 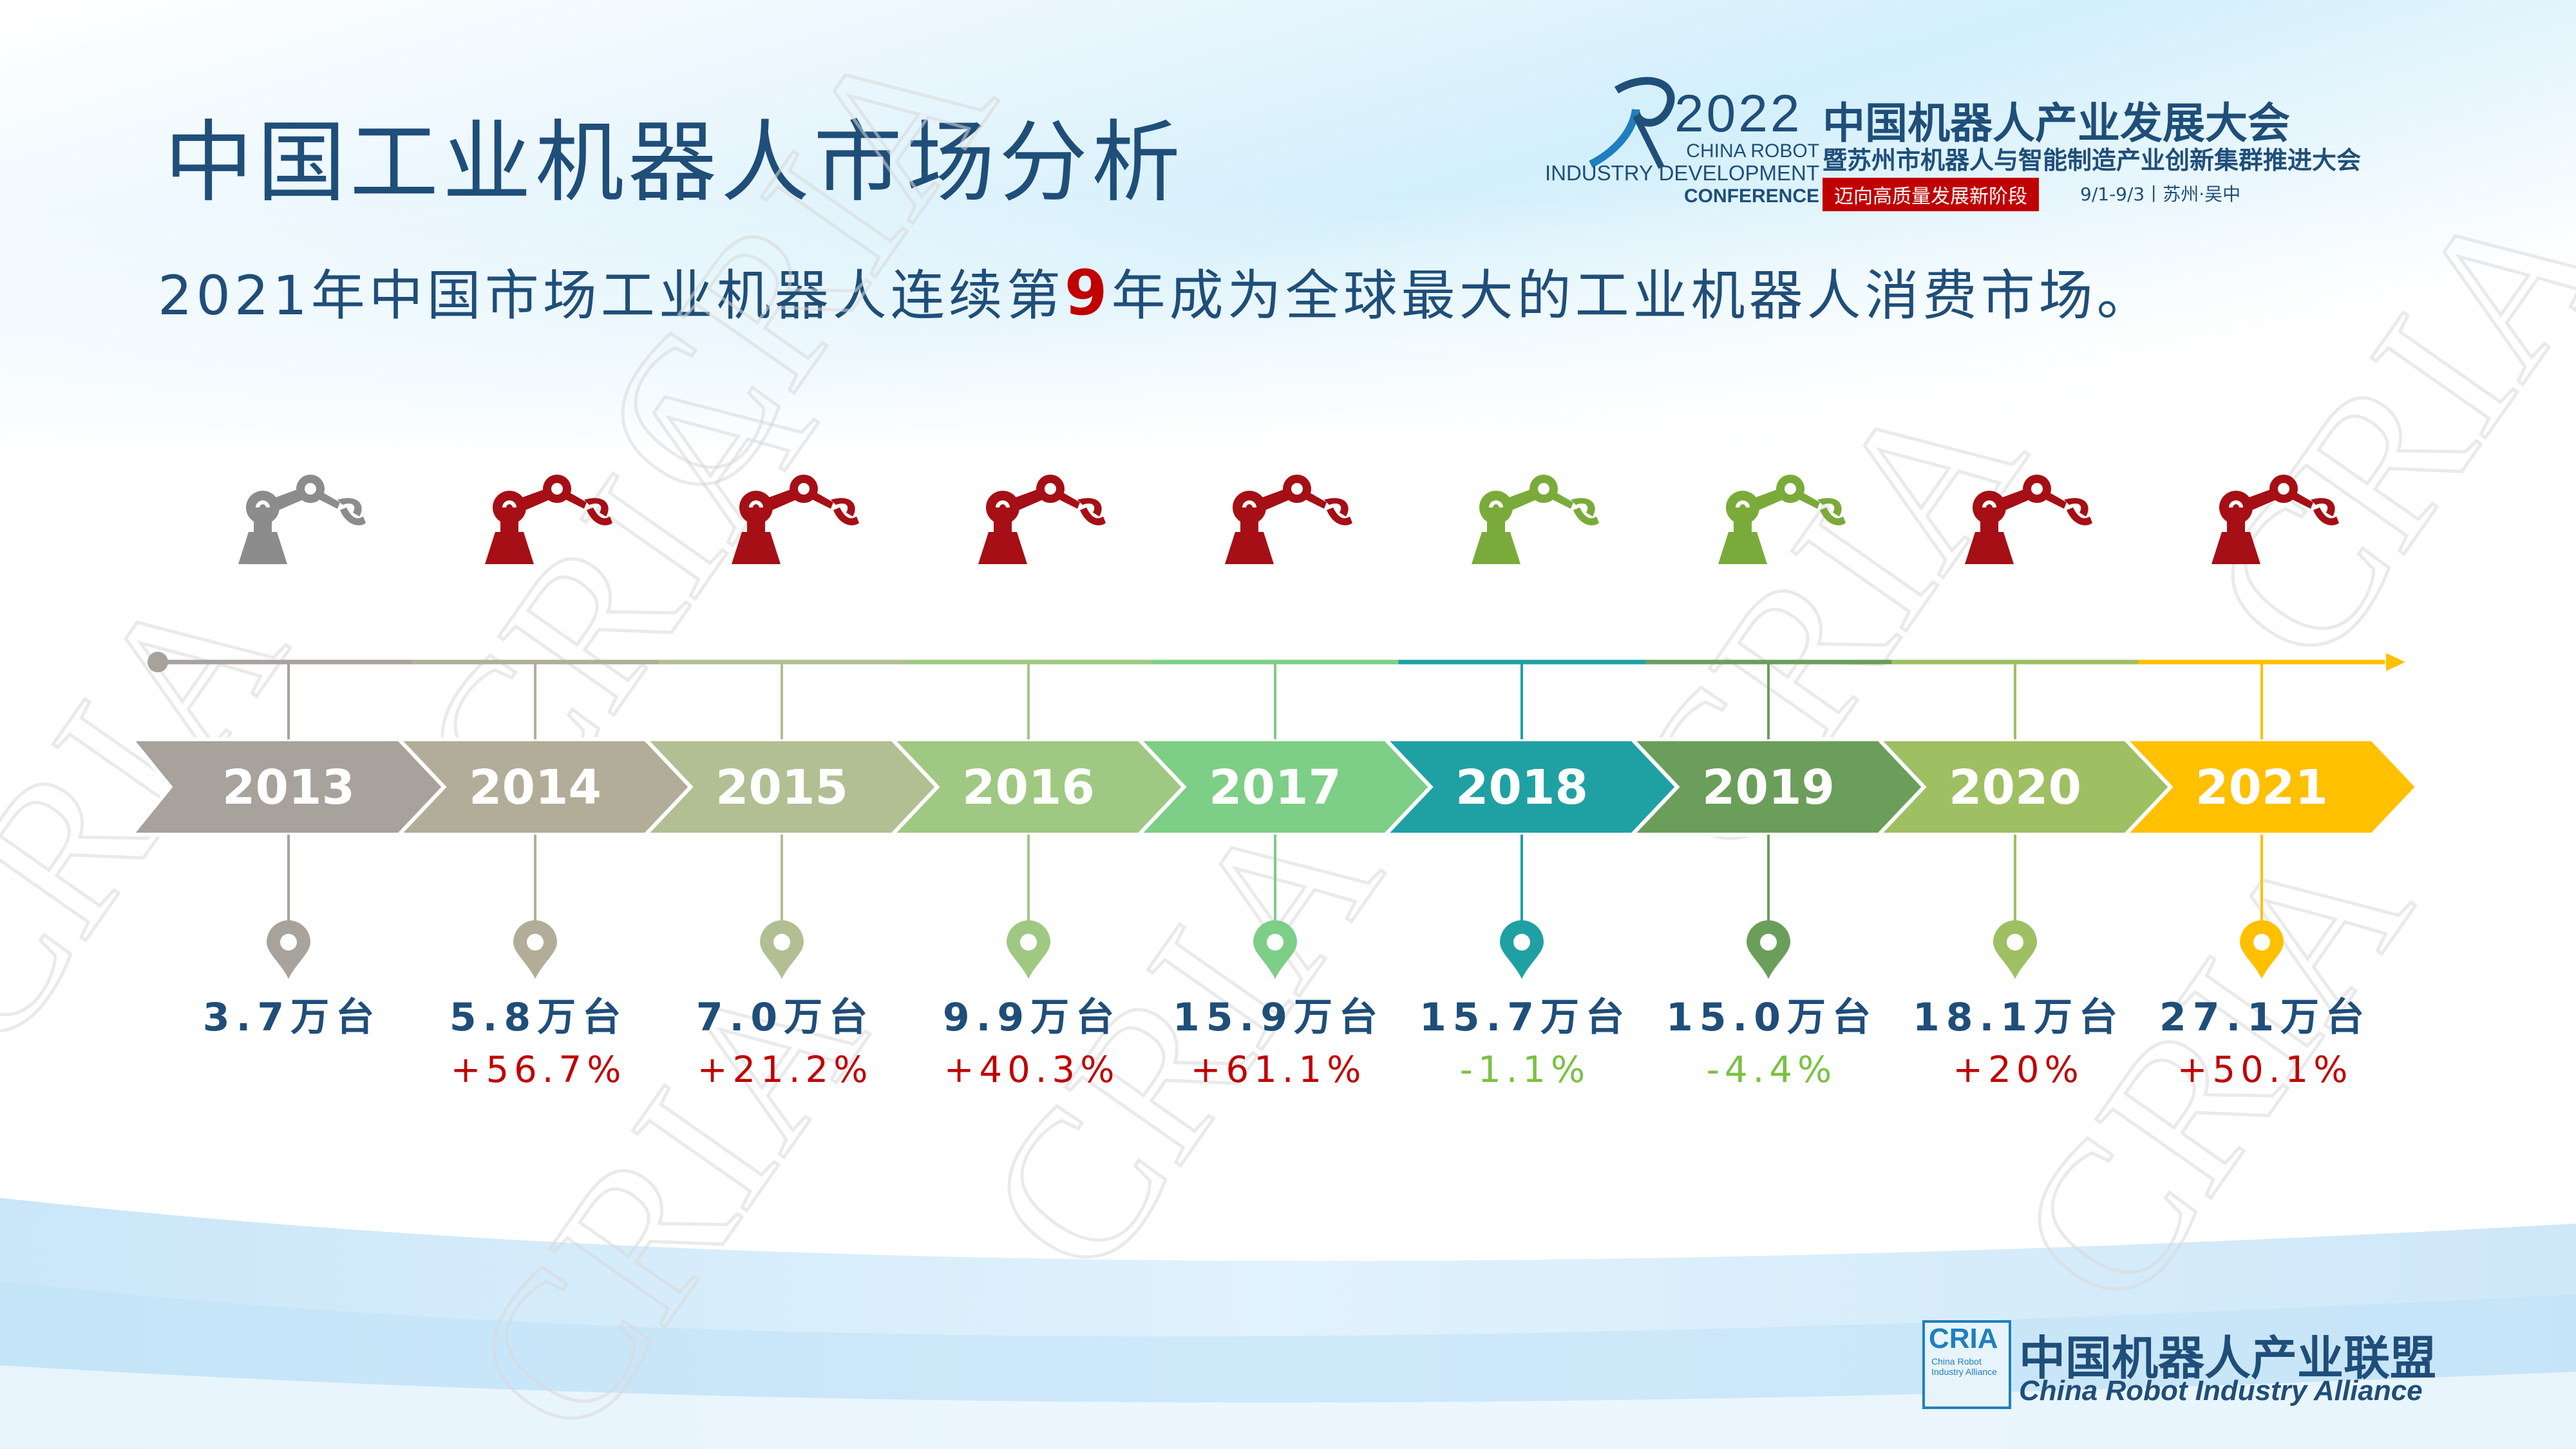 I want to click on value-label: 9.9万台, so click(x=1032, y=1017).